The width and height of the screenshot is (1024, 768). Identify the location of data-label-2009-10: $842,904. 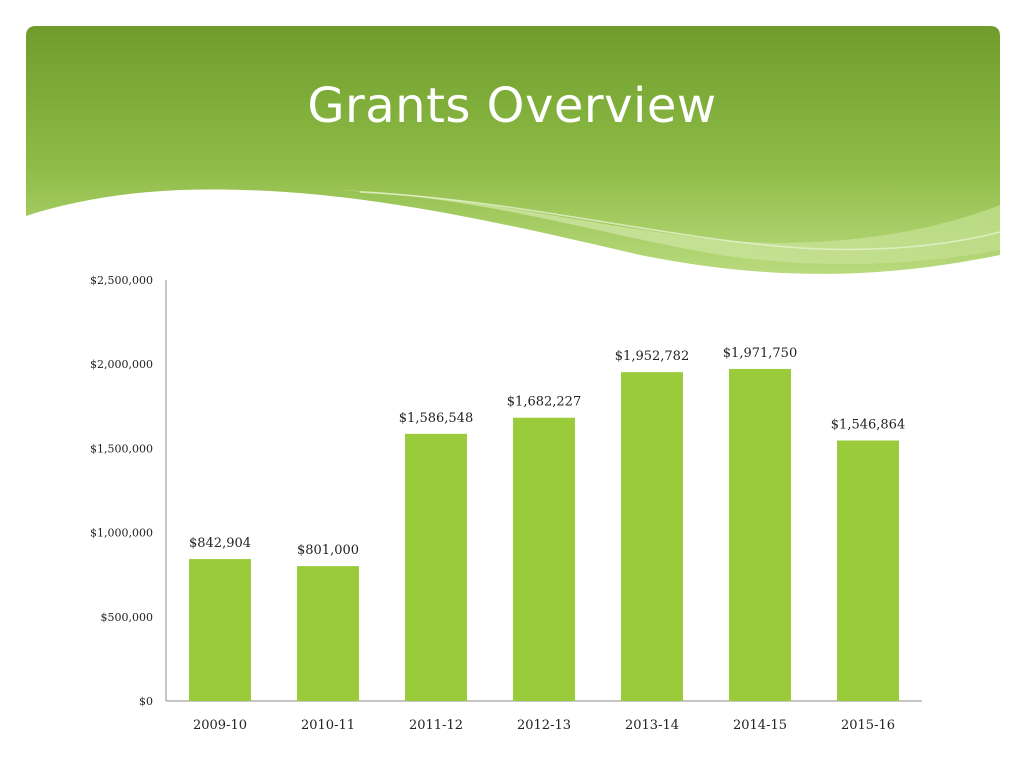
(220, 543).